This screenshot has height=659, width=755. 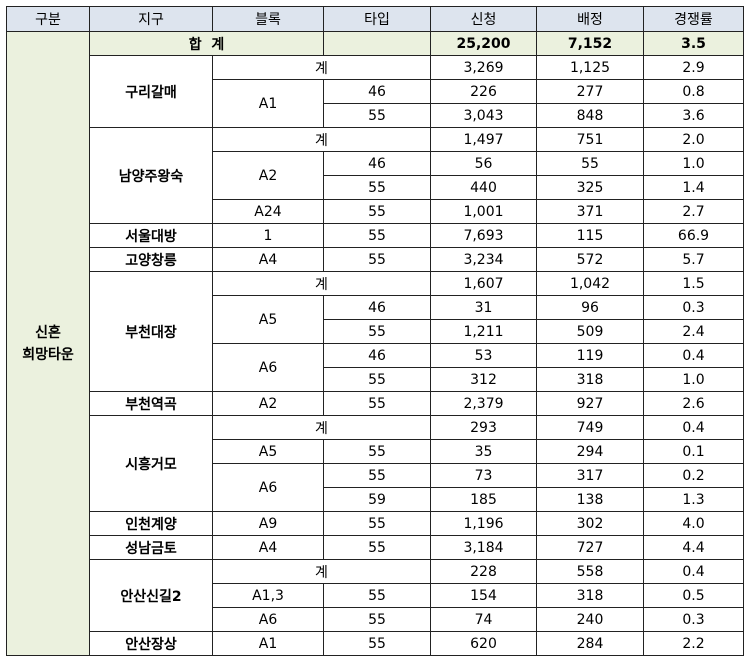 What do you see at coordinates (590, 259) in the screenshot?
I see `assigned: 572` at bounding box center [590, 259].